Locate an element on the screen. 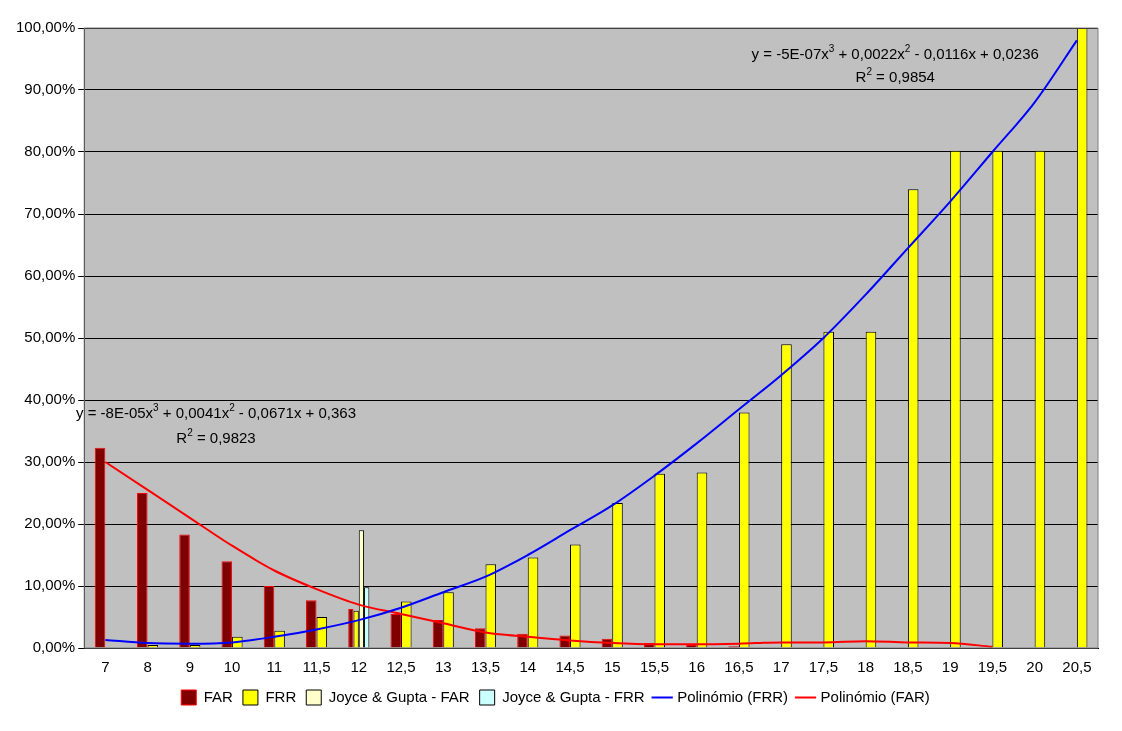 This screenshot has height=731, width=1122. x-tick-label: 16 is located at coordinates (697, 667).